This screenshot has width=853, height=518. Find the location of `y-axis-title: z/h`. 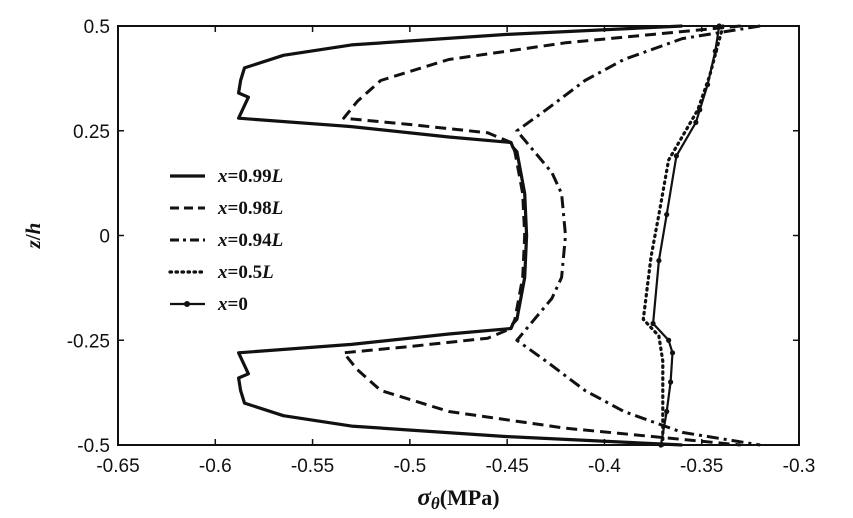

y-axis-title: z/h is located at coordinates (33, 236).